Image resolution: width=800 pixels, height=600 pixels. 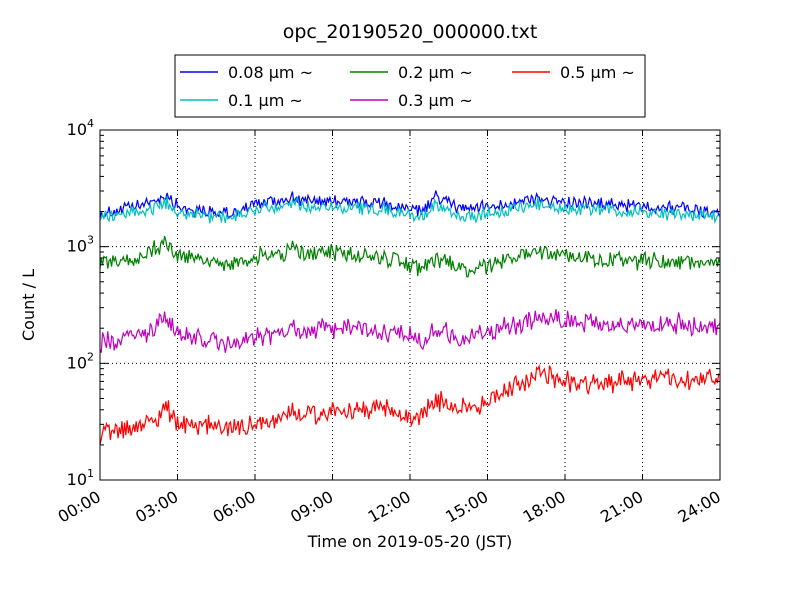 I want to click on legend-label: 0.08 μm ~, so click(x=270, y=72).